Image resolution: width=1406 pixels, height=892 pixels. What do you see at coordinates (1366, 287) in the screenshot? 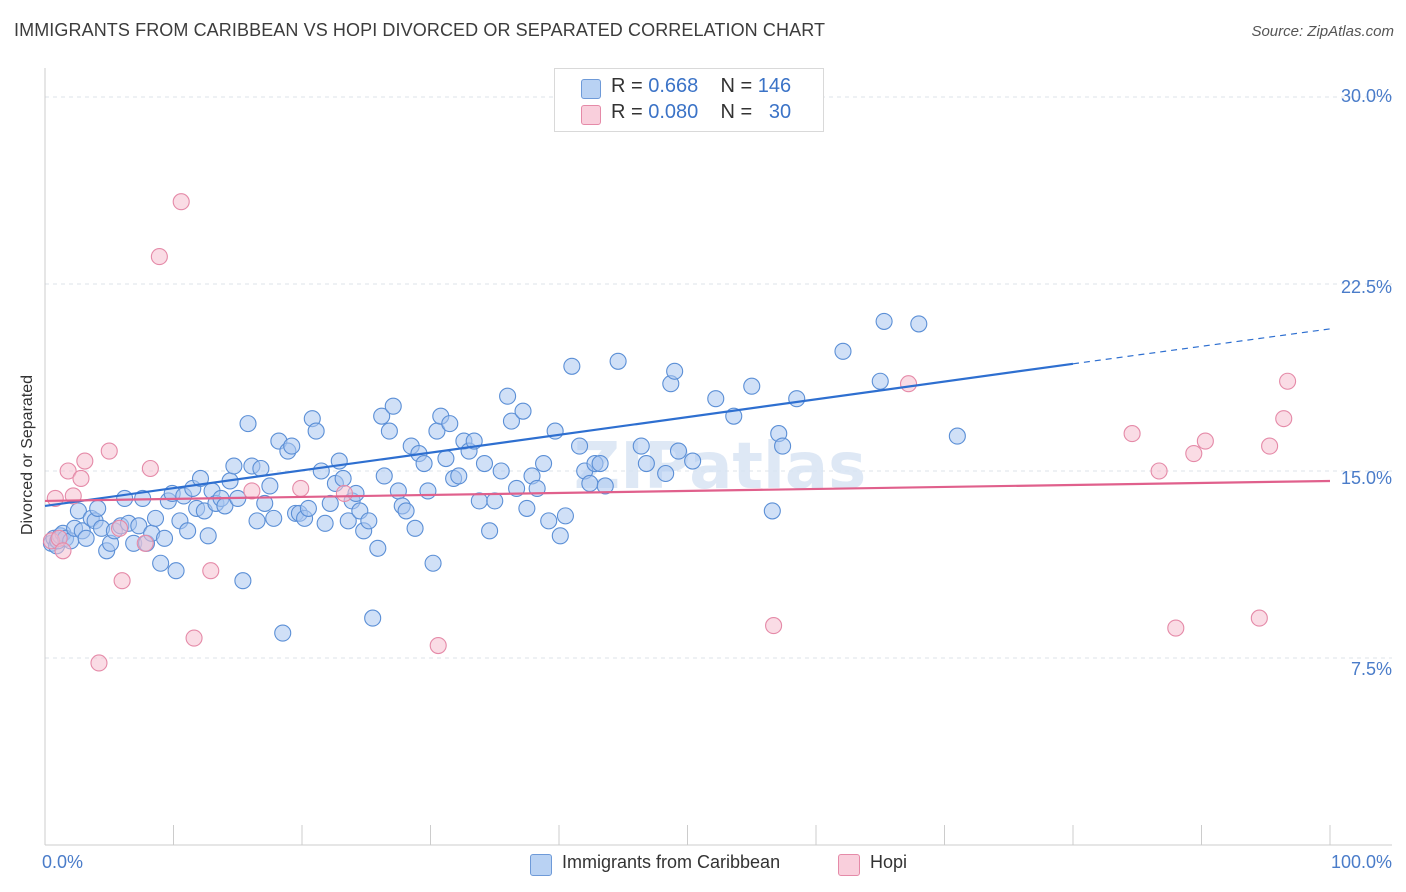
I see `y-tick-22-5: 22.5%` at bounding box center [1366, 287].